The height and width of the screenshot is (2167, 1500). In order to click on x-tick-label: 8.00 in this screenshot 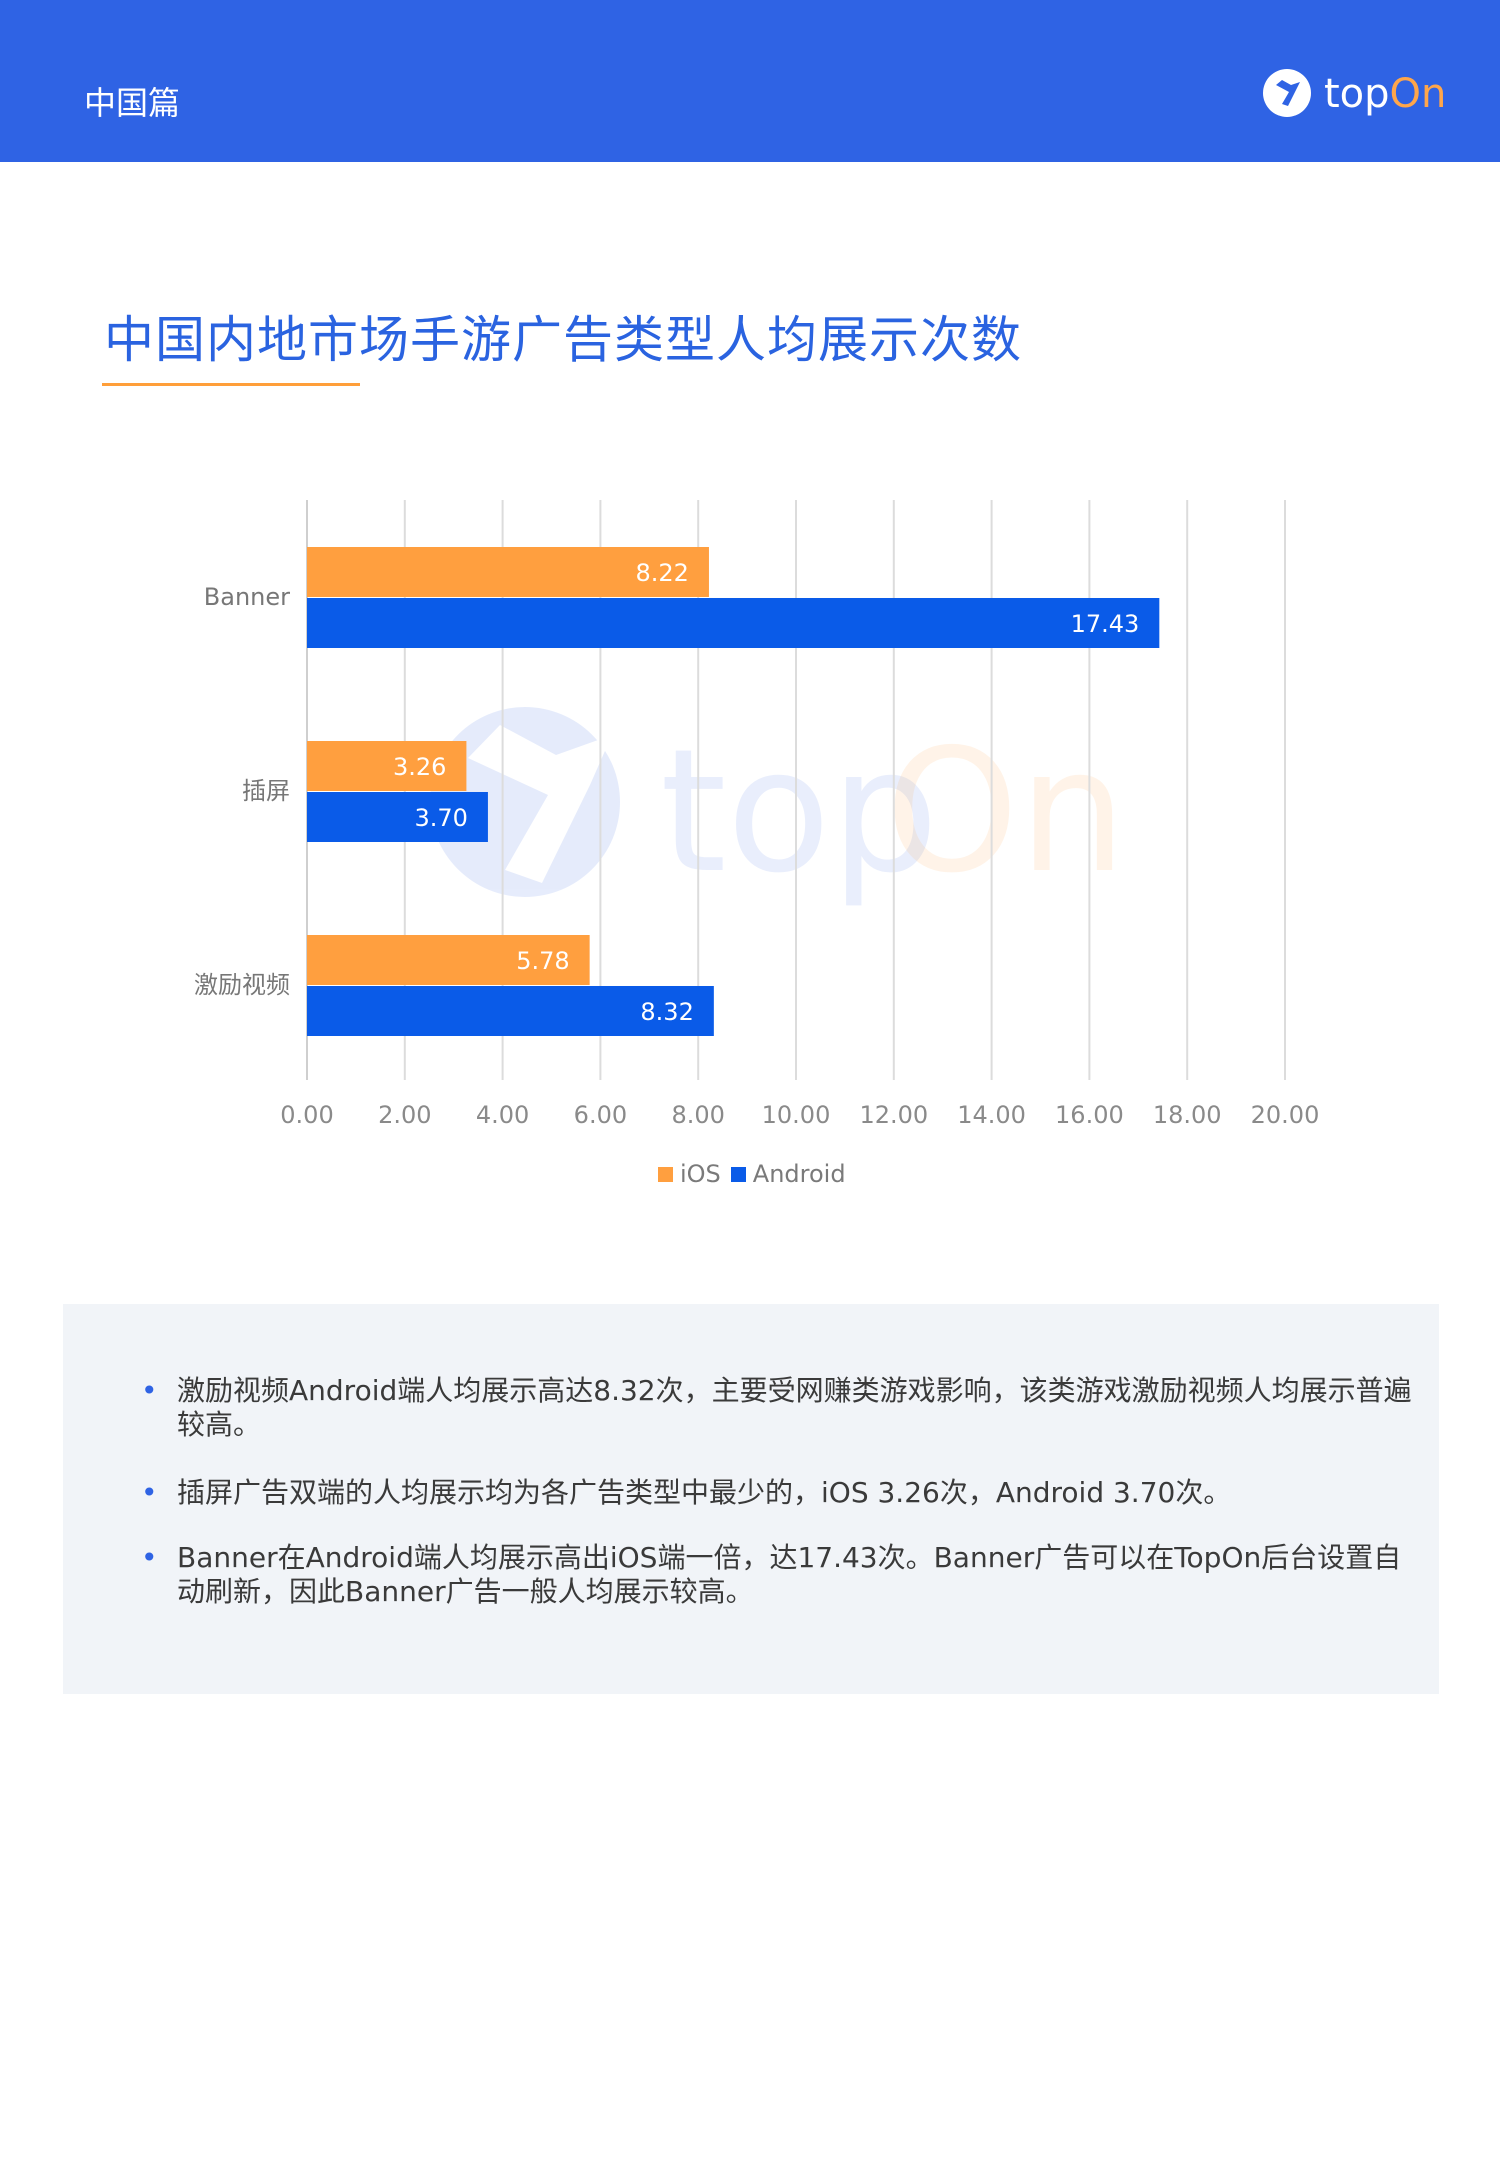, I will do `click(697, 1115)`.